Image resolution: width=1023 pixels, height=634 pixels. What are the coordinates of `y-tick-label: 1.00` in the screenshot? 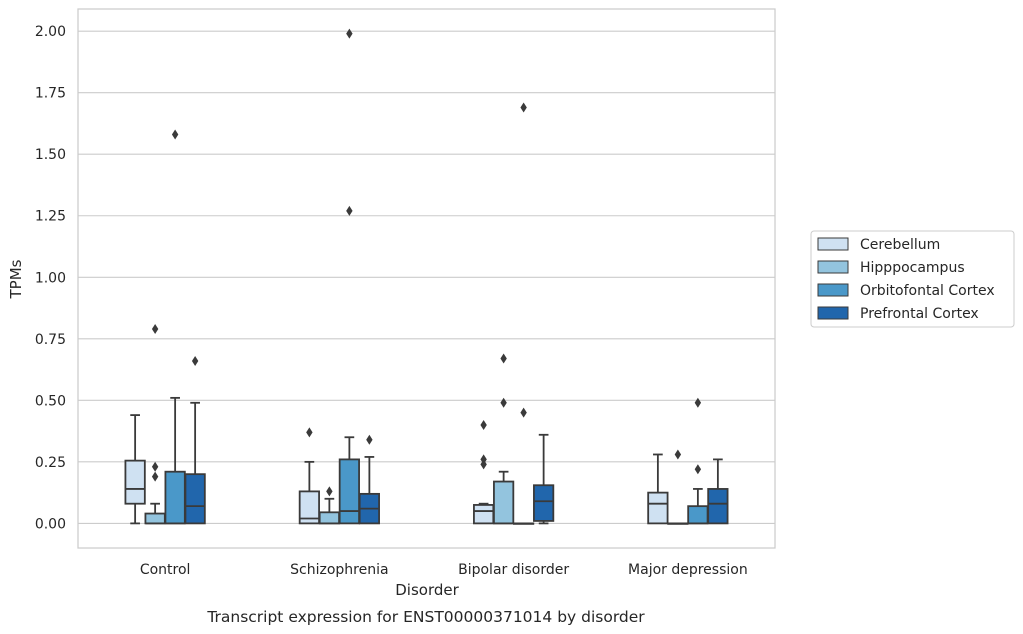 It's located at (50, 278).